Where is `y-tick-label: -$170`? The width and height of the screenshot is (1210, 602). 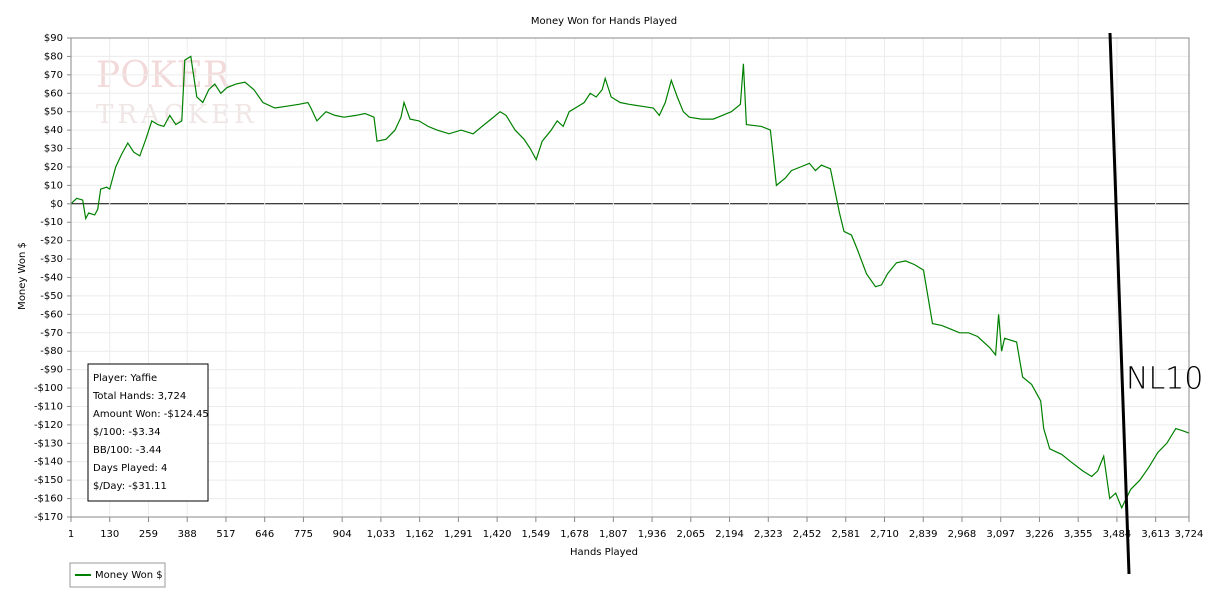 y-tick-label: -$170 is located at coordinates (48, 517).